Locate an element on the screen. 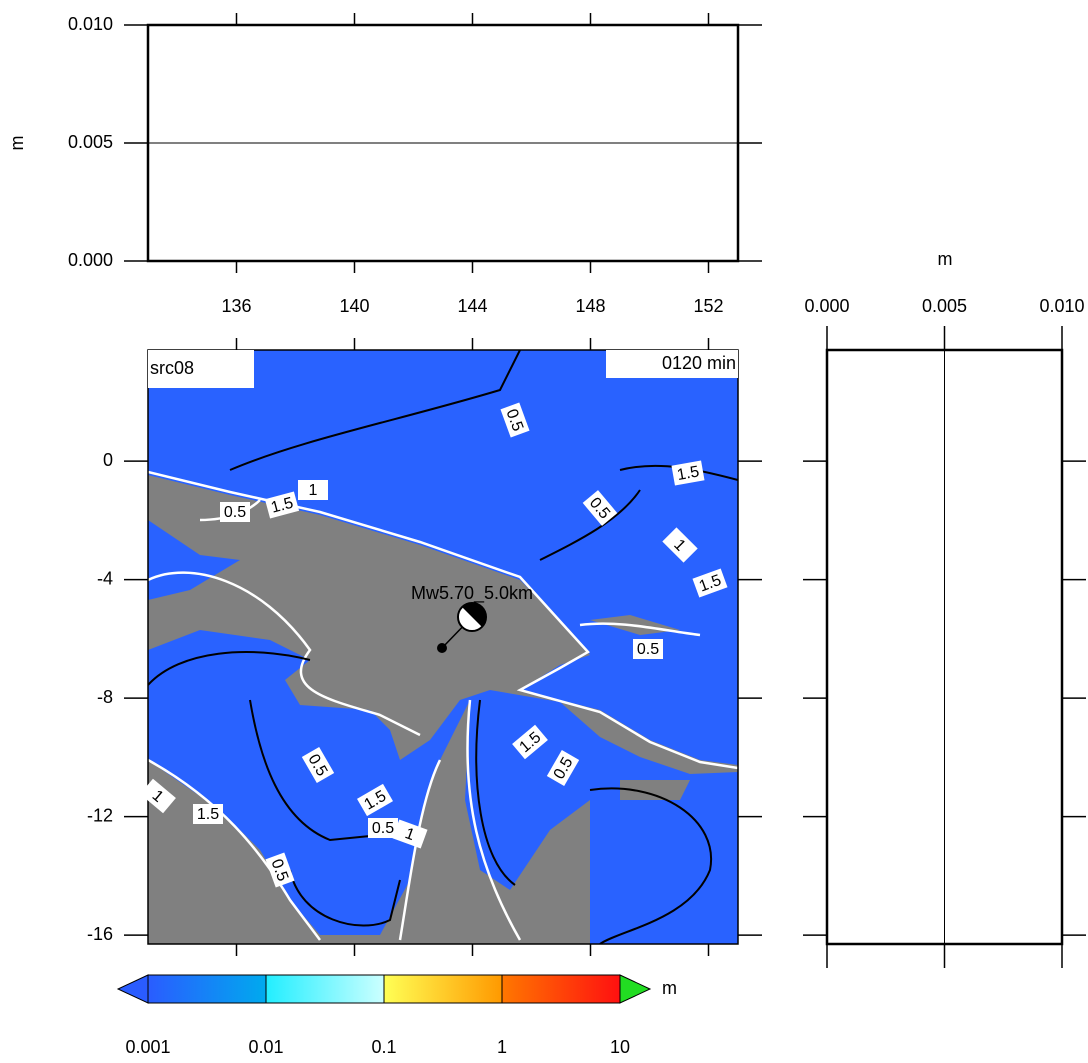  map-title: src08 is located at coordinates (172, 368).